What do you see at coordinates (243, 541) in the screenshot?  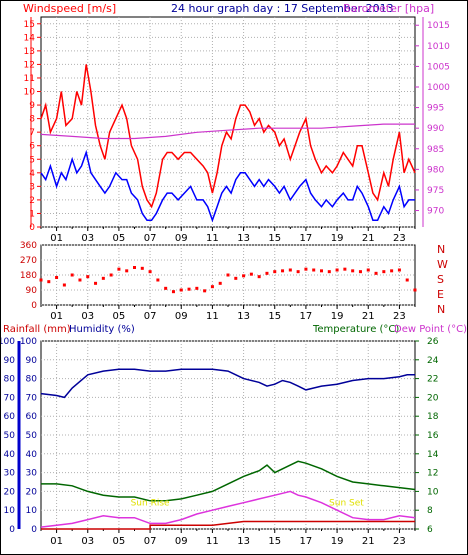 I see `x-tick-label: 13` at bounding box center [243, 541].